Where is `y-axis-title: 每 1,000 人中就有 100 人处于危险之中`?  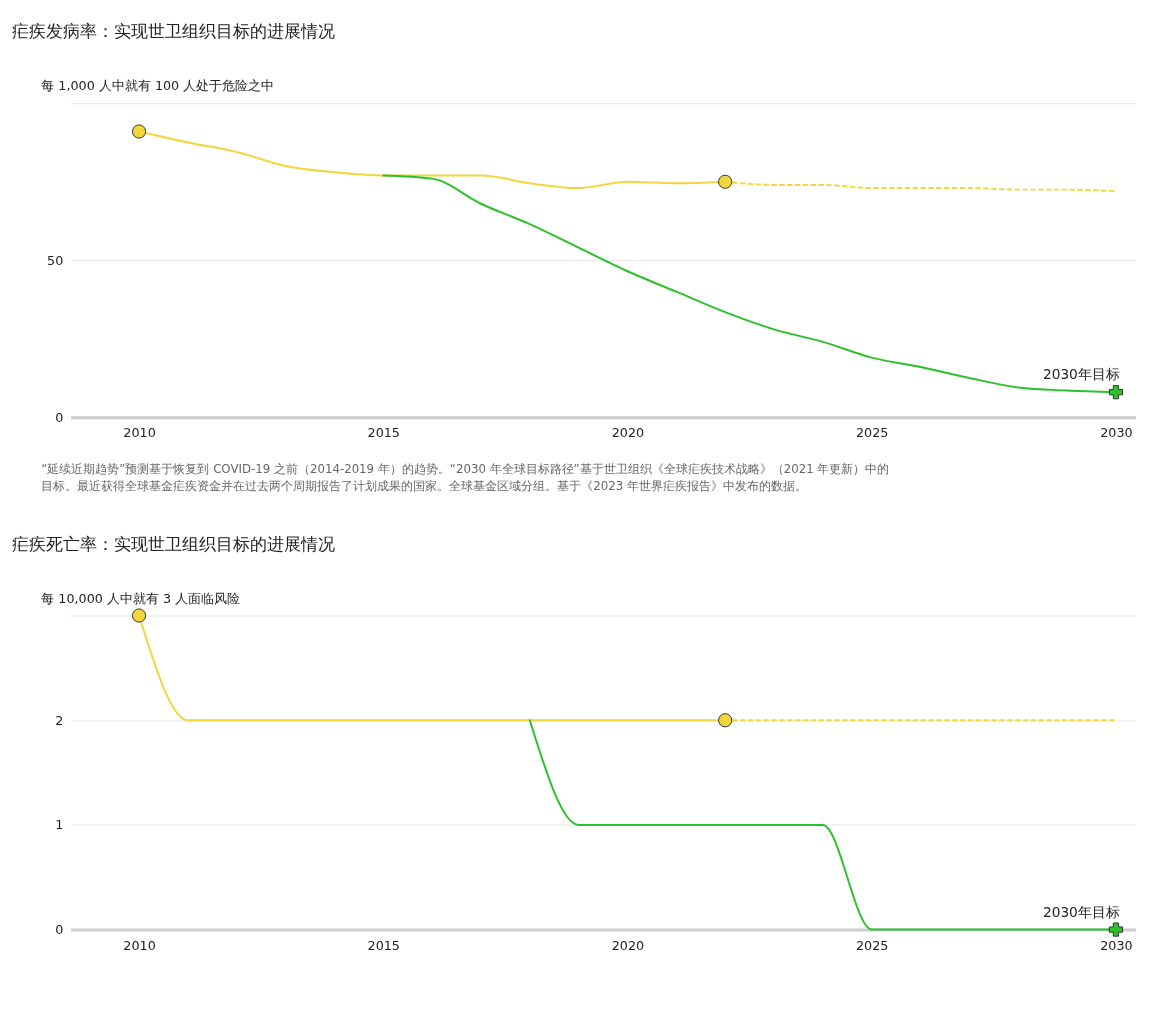
y-axis-title: 每 1,000 人中就有 100 人处于危险之中 is located at coordinates (158, 86).